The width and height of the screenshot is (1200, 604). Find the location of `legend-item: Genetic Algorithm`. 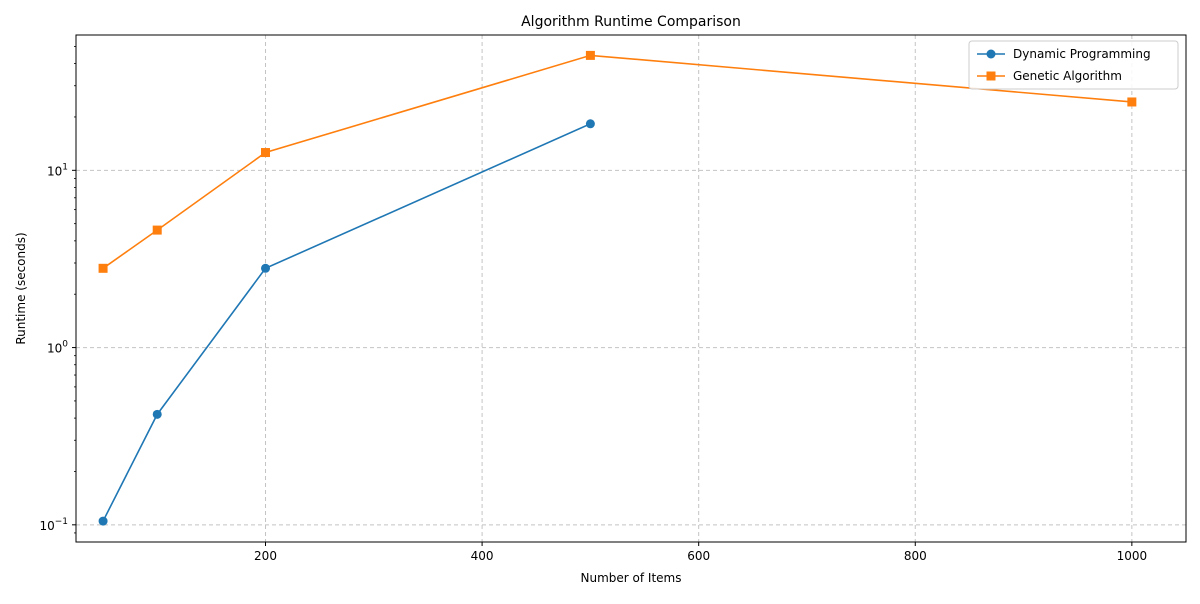

legend-item: Genetic Algorithm is located at coordinates (1049, 76).